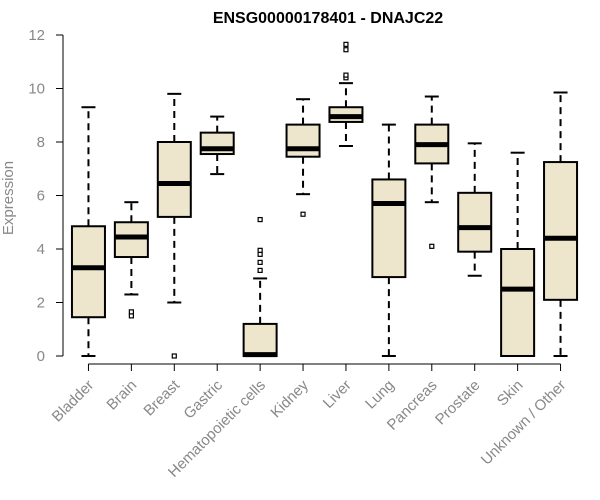 This screenshot has height=500, width=600. Describe the element at coordinates (41, 249) in the screenshot. I see `y-tick-label: 4` at that location.